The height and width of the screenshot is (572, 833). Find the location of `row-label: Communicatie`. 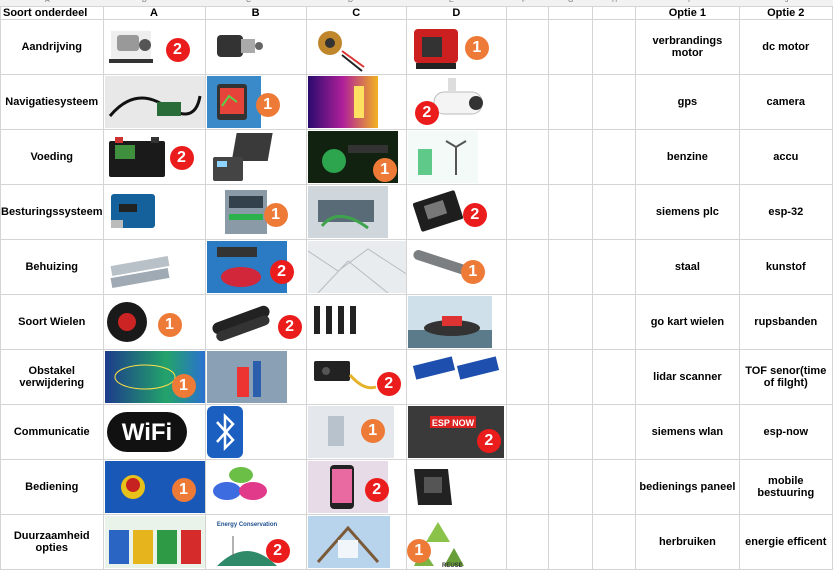

row-label: Communicatie is located at coordinates (52, 432).